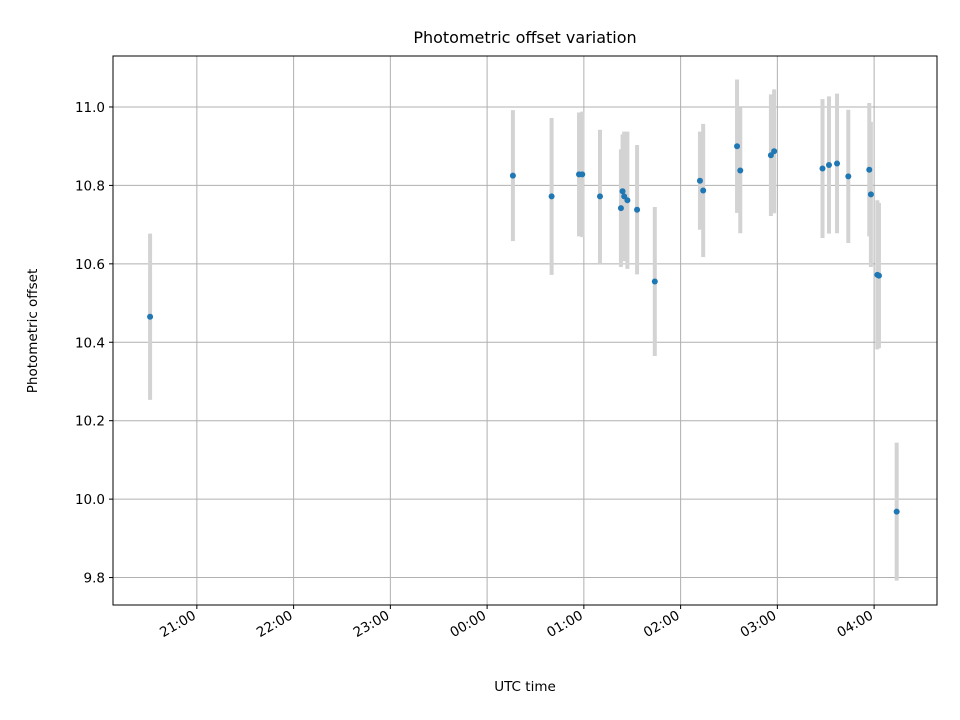 This screenshot has width=960, height=720. Describe the element at coordinates (90, 343) in the screenshot. I see `y-tick-label: 10.4` at that location.